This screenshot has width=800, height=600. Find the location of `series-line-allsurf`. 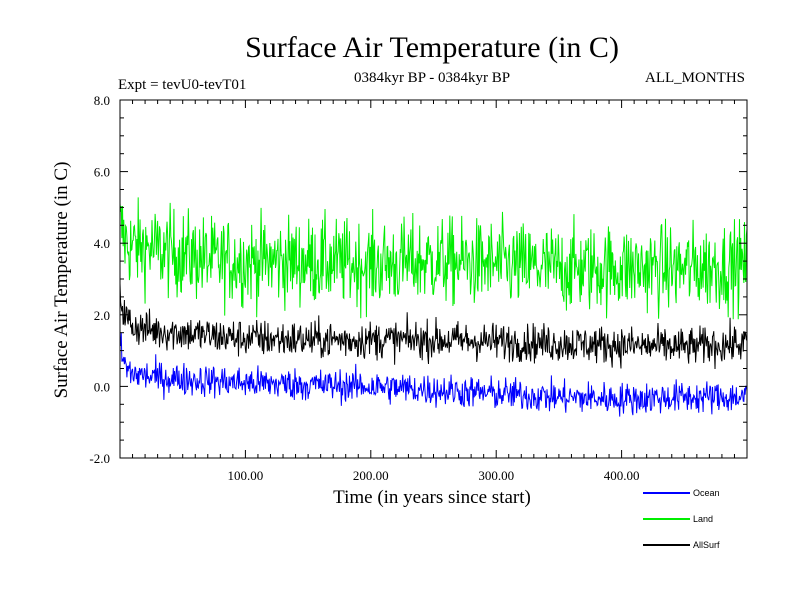

series-line-allsurf is located at coordinates (433, 326).